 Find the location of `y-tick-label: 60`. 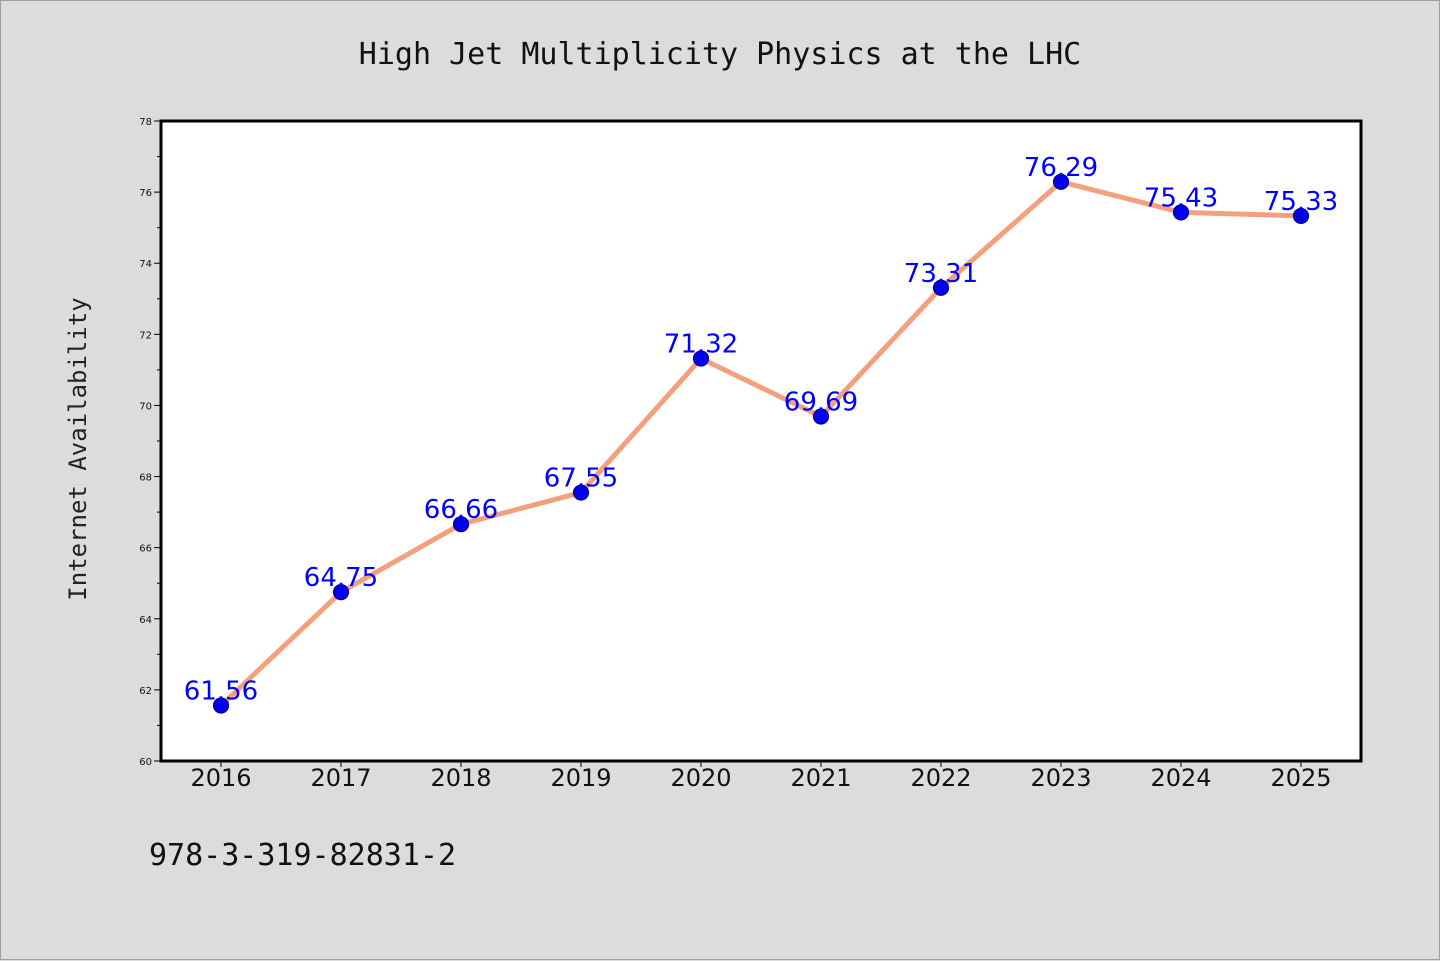

y-tick-label: 60 is located at coordinates (145, 762).